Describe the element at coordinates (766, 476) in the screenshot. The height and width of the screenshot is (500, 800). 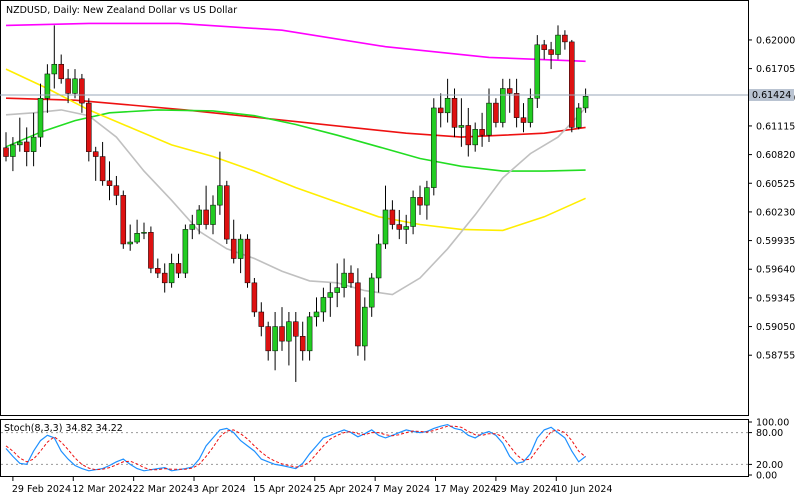
I see `stoch-tick-label: 0.00` at that location.